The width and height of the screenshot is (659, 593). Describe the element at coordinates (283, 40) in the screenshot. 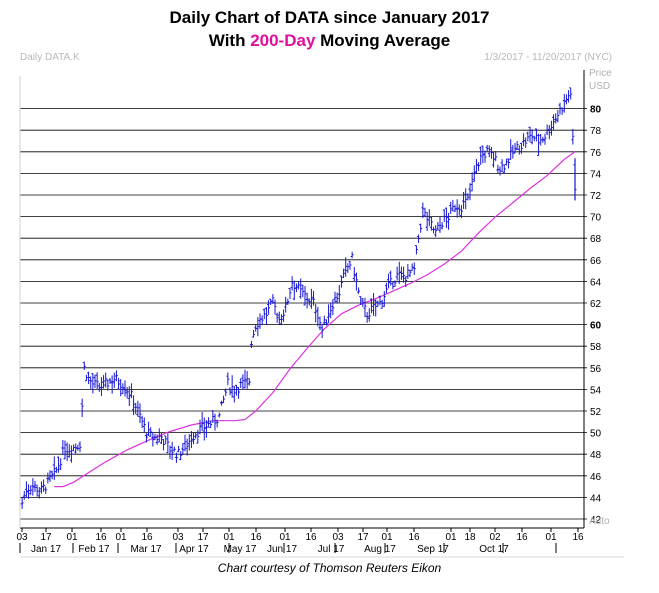

I see `title-highlight: 200-Day` at that location.